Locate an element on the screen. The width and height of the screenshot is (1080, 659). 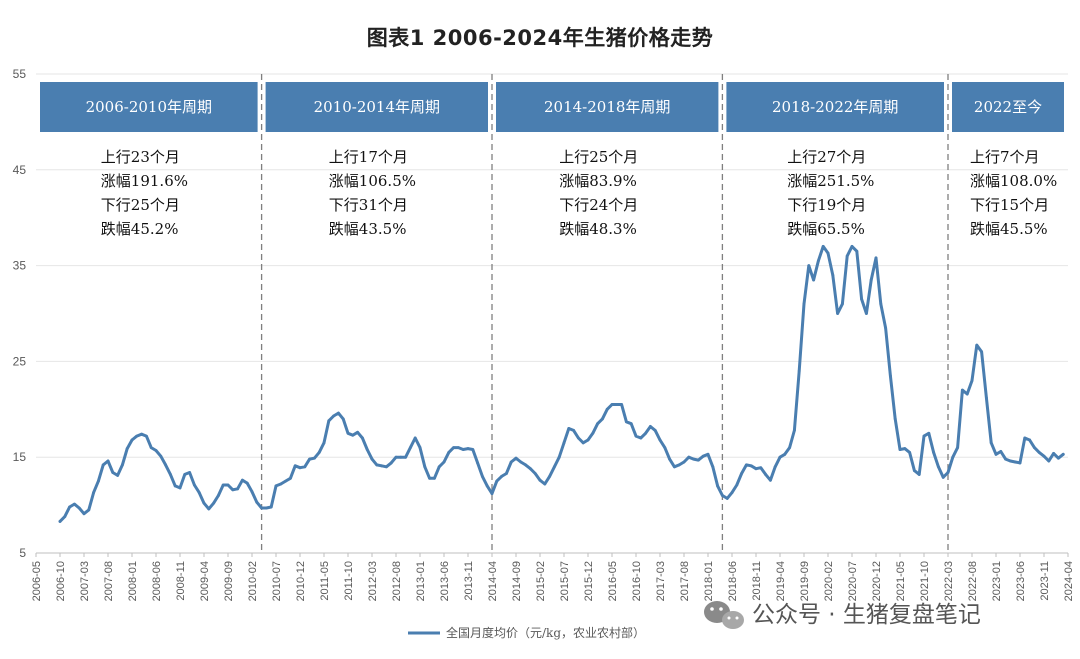
legend-label: 全国月度均价（元/kg，农业农村部） is located at coordinates (545, 632).